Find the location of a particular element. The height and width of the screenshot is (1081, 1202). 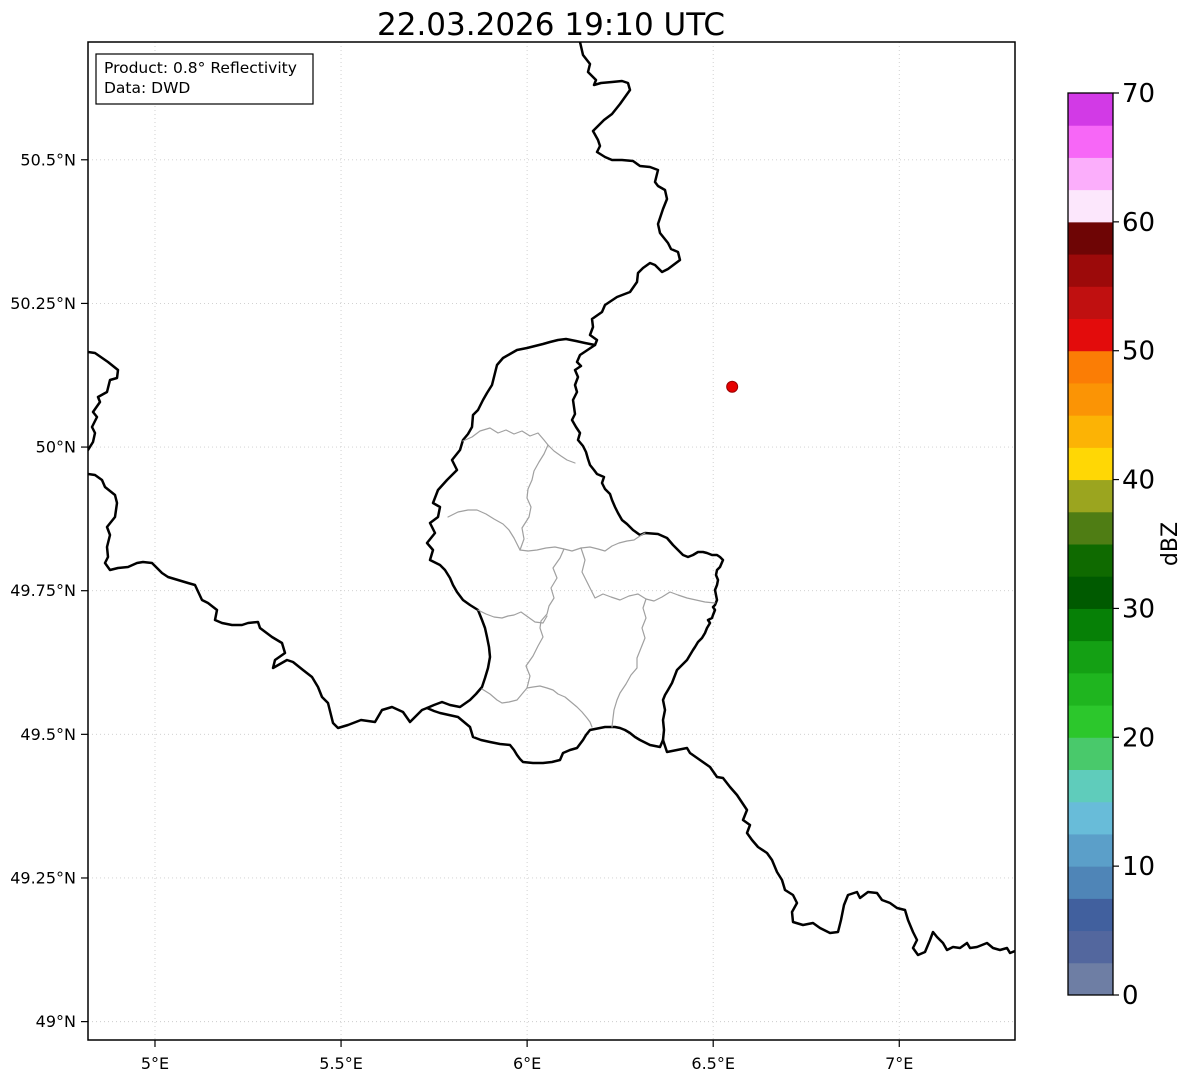

radar-site-marker is located at coordinates (732, 386).